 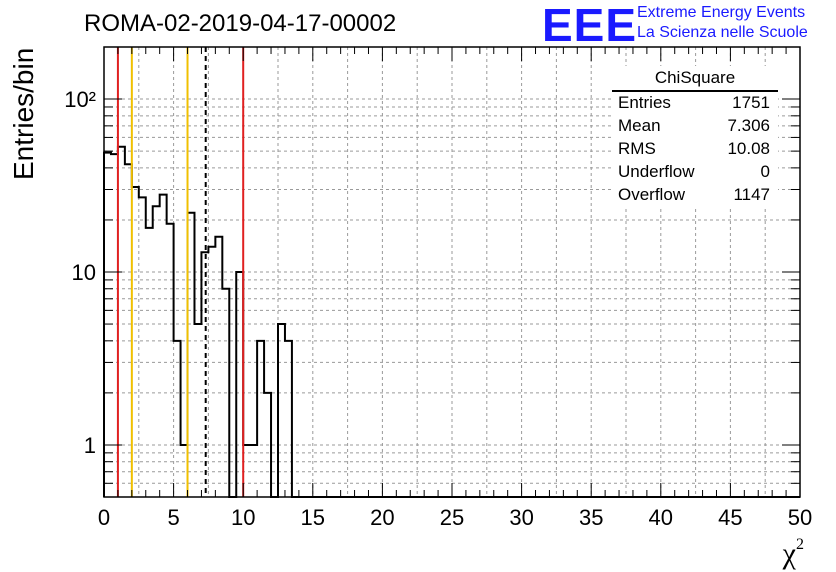 What do you see at coordinates (243, 517) in the screenshot?
I see `x-tick-label: 10` at bounding box center [243, 517].